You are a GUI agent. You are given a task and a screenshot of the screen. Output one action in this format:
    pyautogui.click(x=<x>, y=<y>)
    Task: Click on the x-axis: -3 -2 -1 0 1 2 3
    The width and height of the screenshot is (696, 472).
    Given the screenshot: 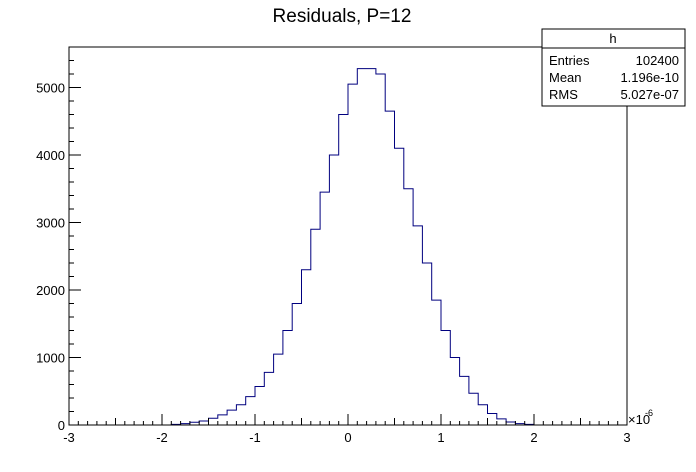 What is the action you would take?
    pyautogui.click(x=347, y=429)
    